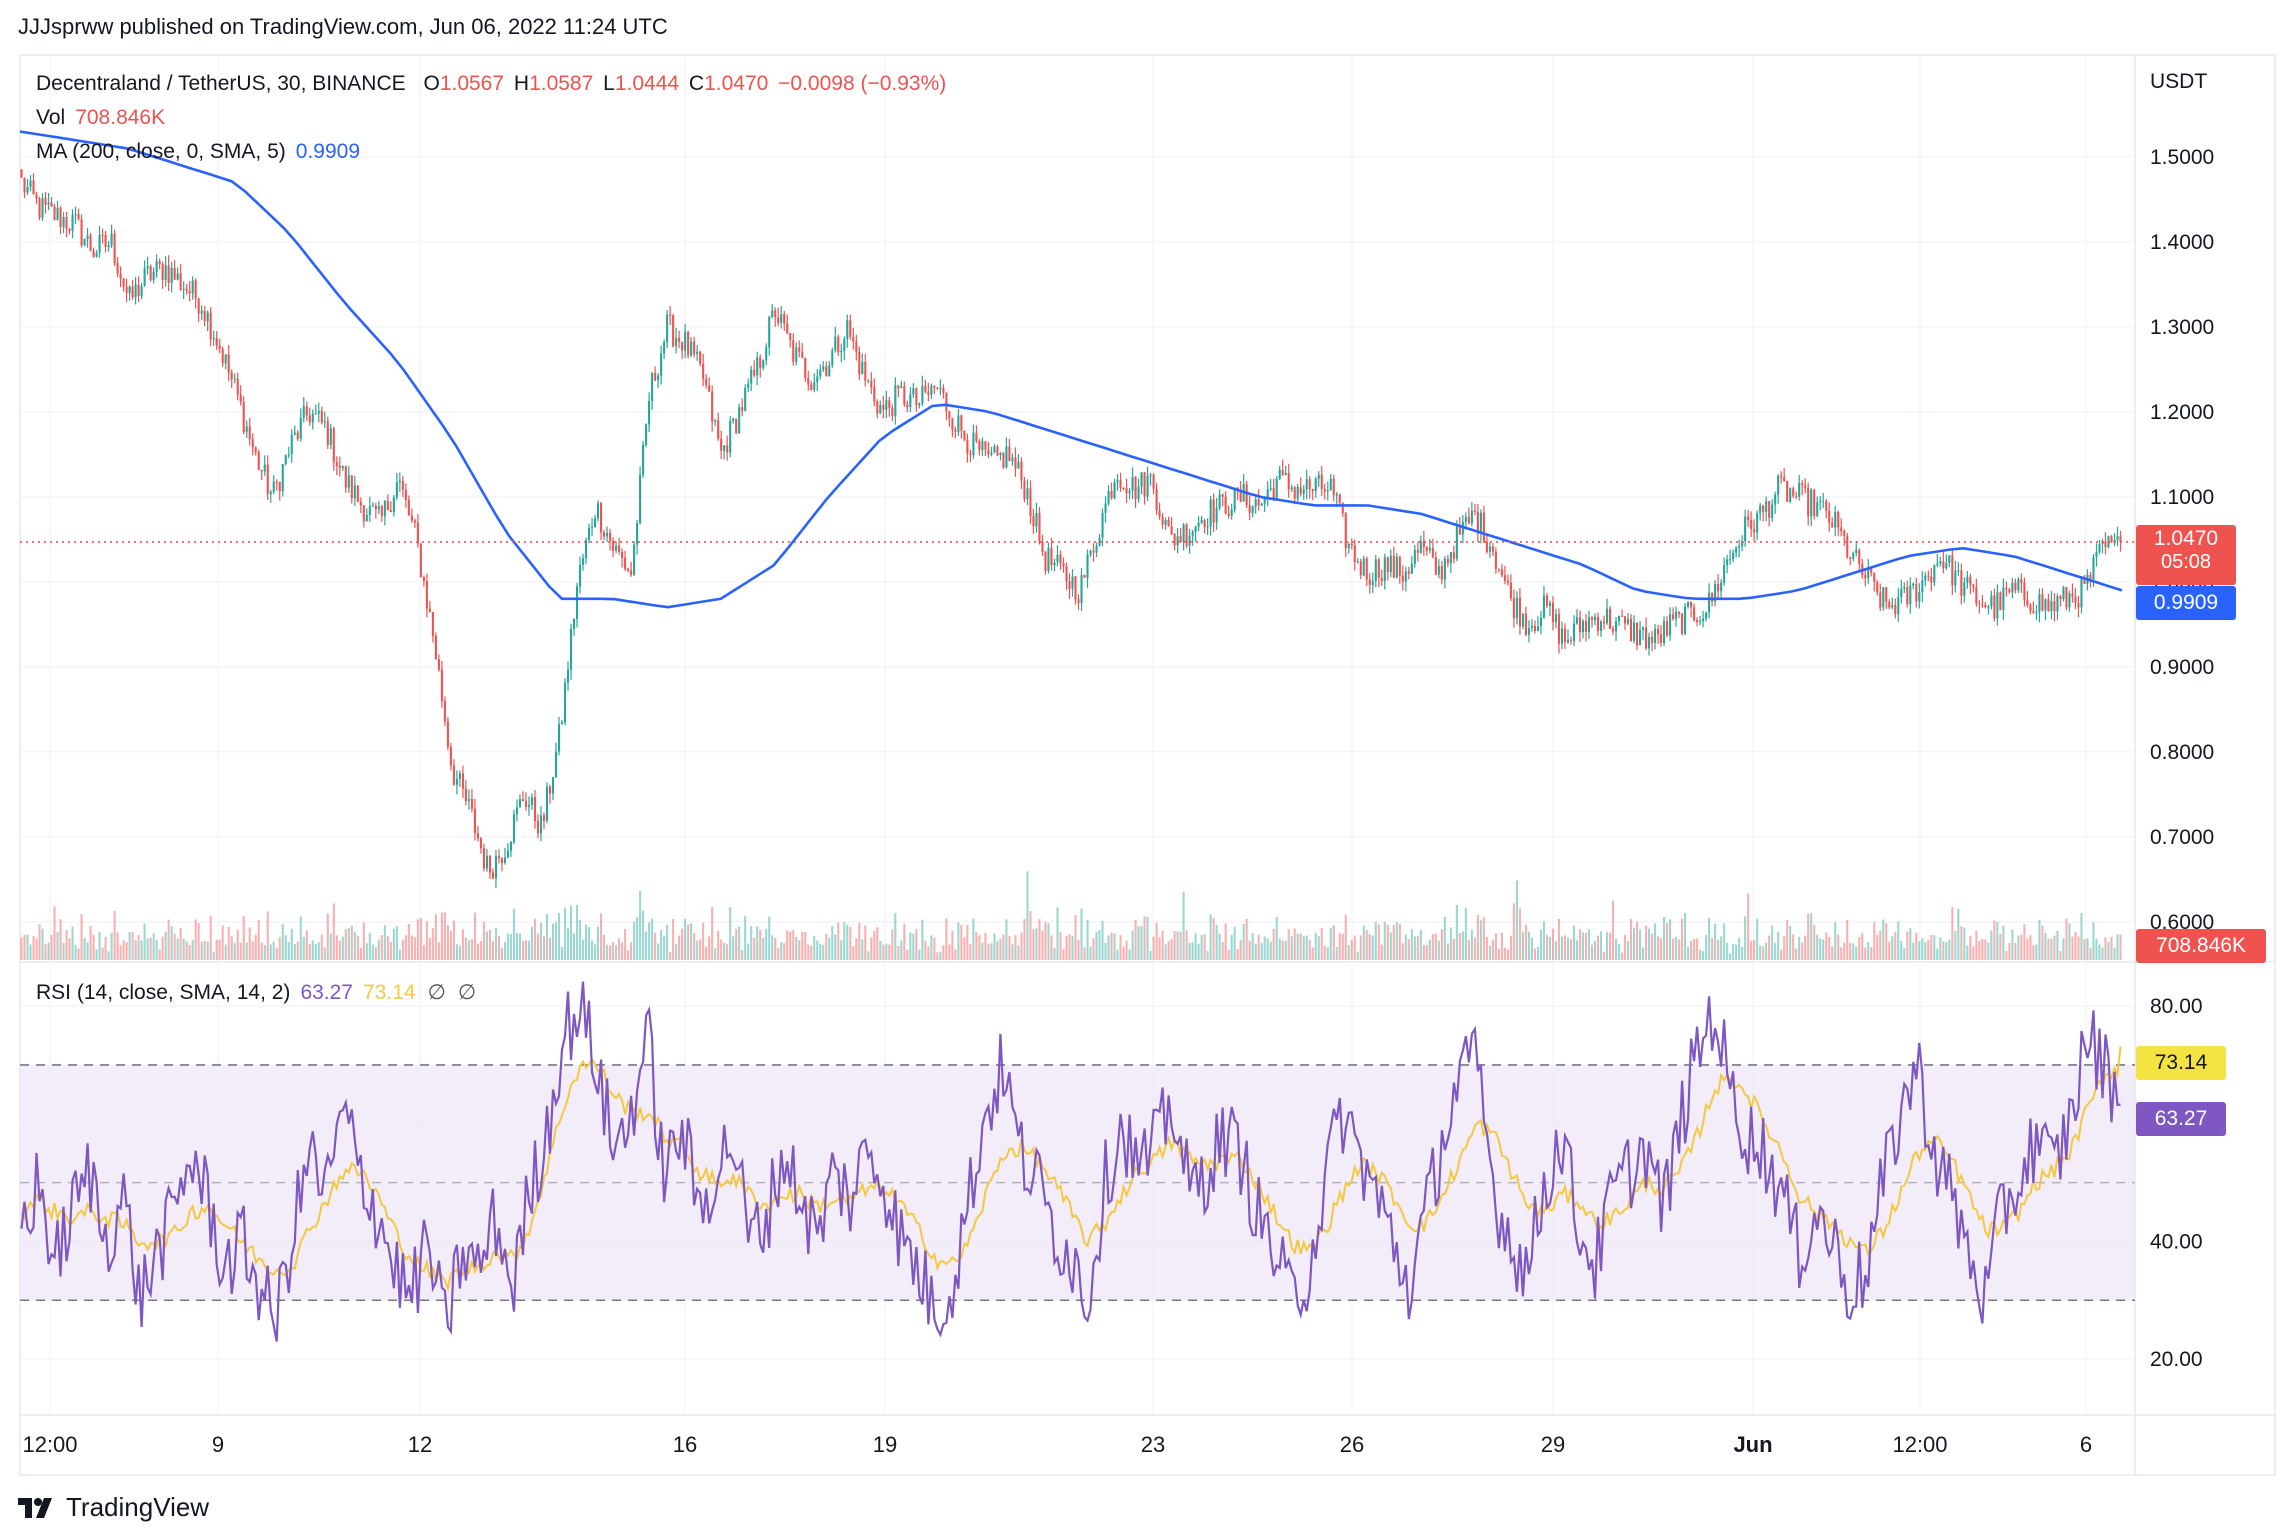 Image resolution: width=2292 pixels, height=1540 pixels. I want to click on last-price-value: 1.0470, so click(2186, 538).